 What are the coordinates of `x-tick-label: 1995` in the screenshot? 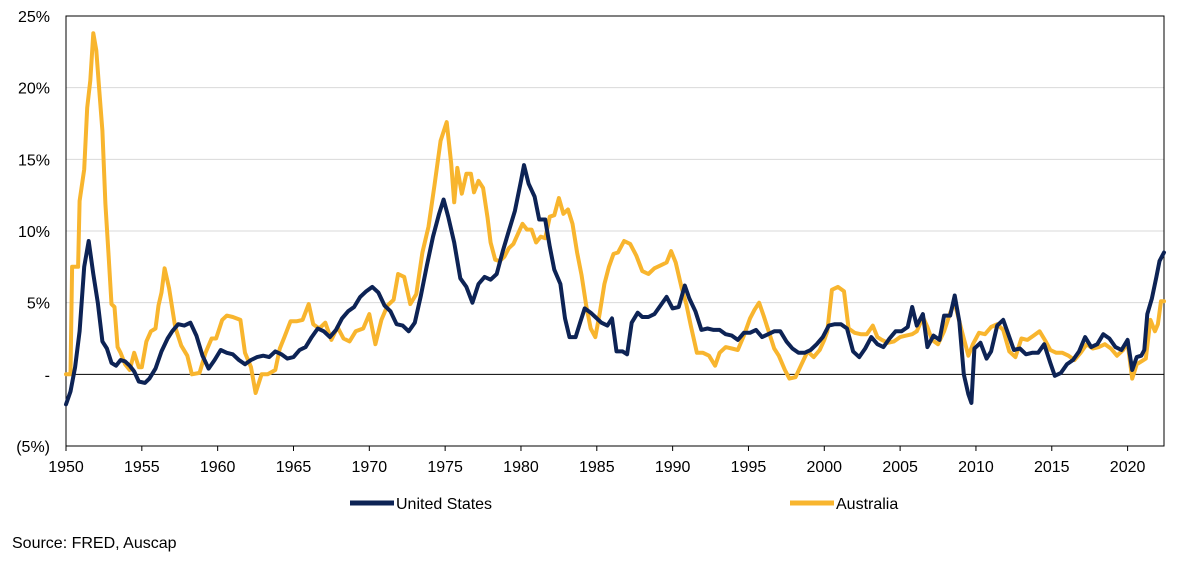 It's located at (749, 467).